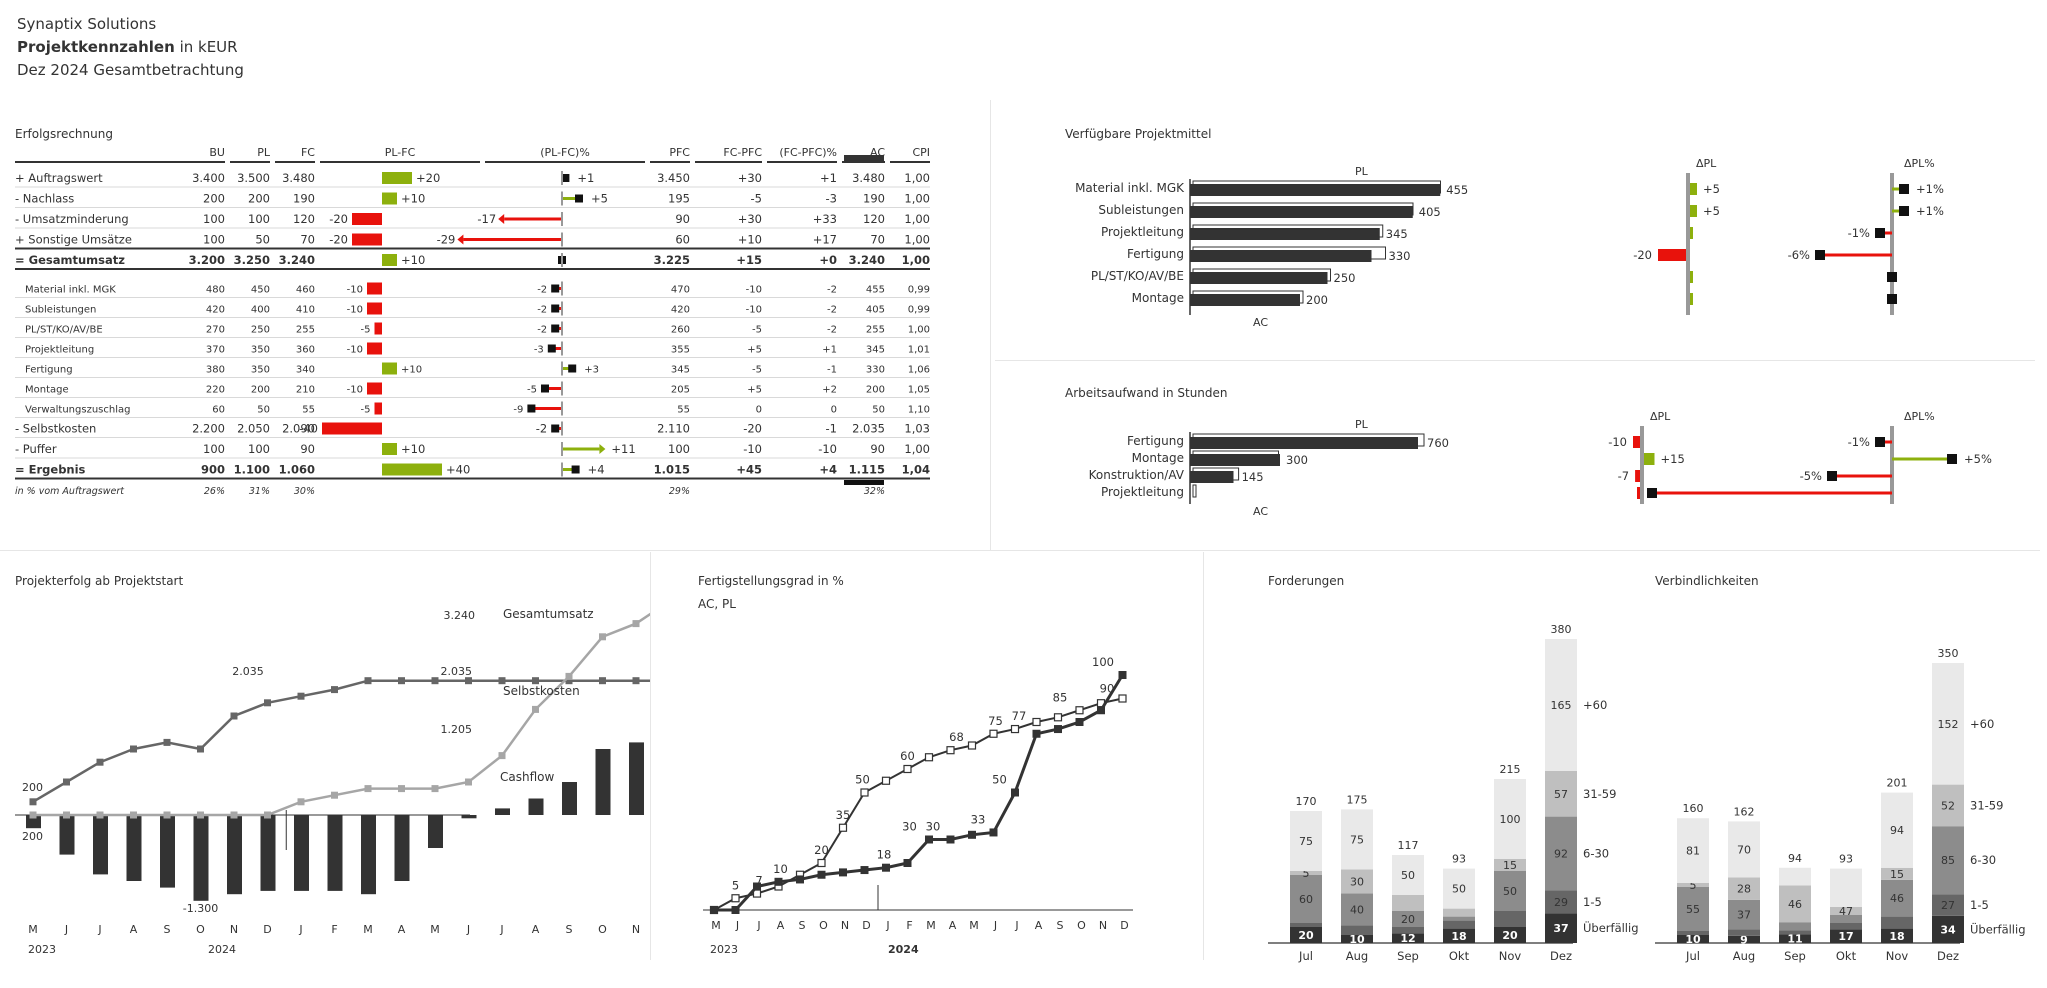 This screenshot has width=2047, height=988. What do you see at coordinates (1019, 716) in the screenshot?
I see `point-label: 77` at bounding box center [1019, 716].